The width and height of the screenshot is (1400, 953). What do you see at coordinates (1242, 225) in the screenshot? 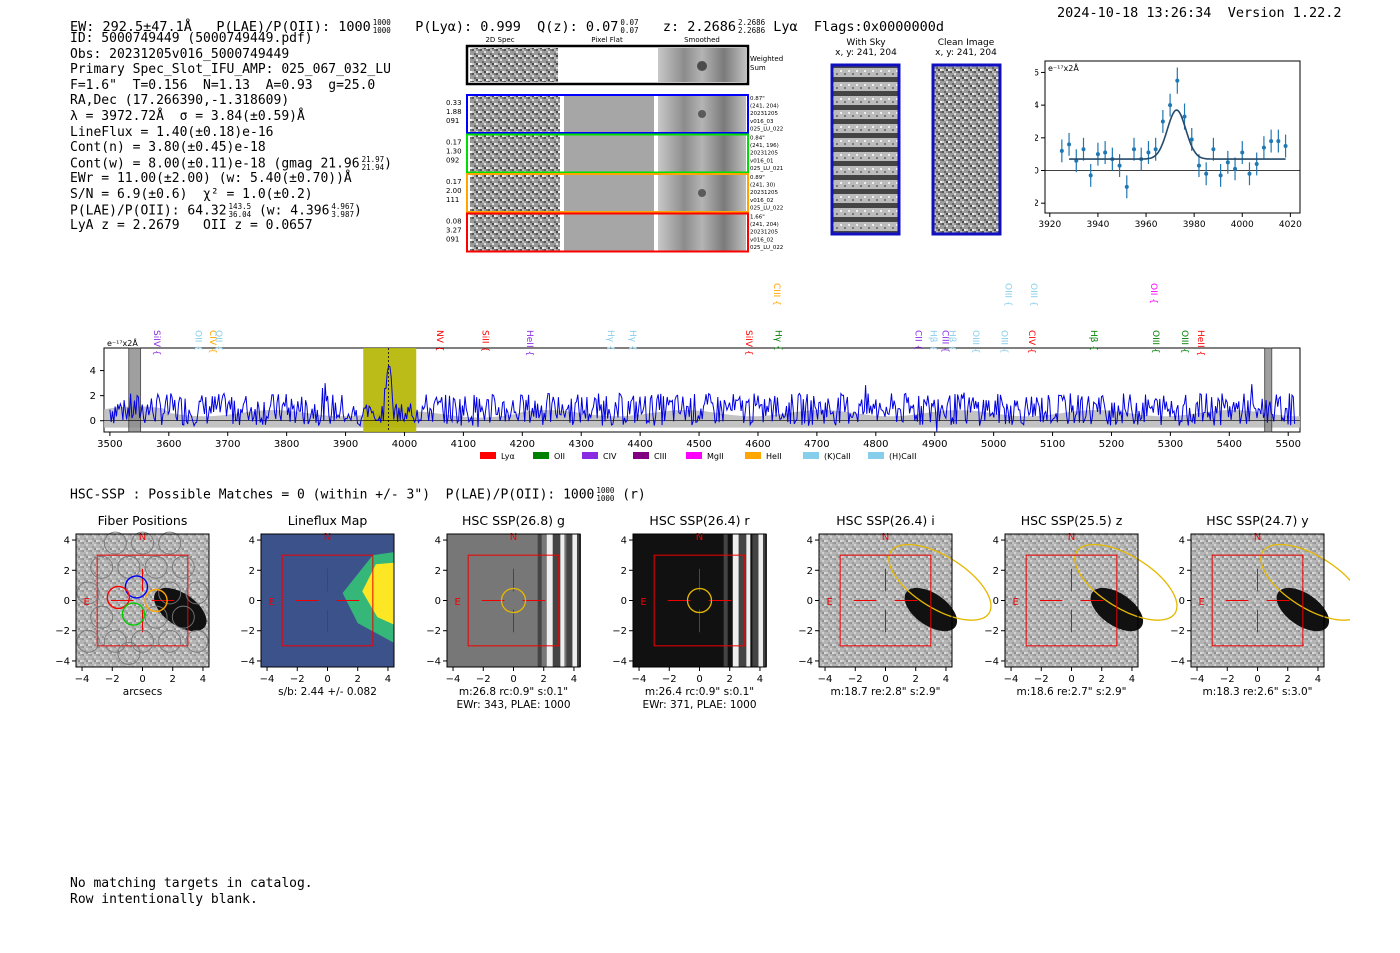
I see `x-tick-label: 4000` at bounding box center [1242, 225].